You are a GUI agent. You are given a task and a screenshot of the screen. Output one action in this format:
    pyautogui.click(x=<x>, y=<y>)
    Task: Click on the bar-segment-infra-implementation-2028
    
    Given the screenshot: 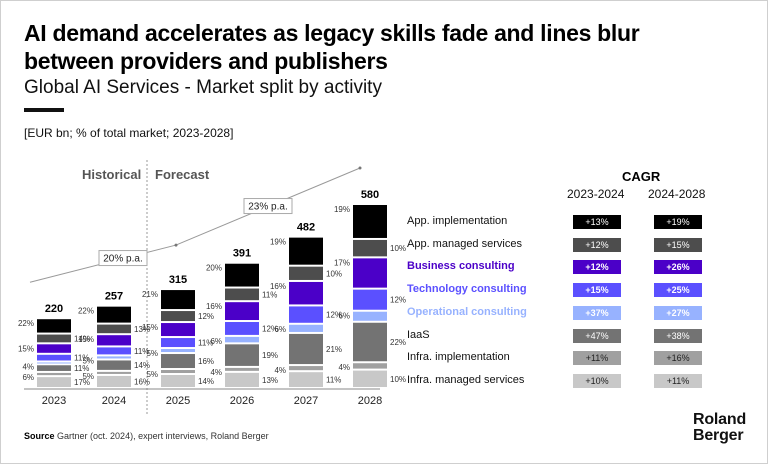 What is the action you would take?
    pyautogui.click(x=370, y=366)
    